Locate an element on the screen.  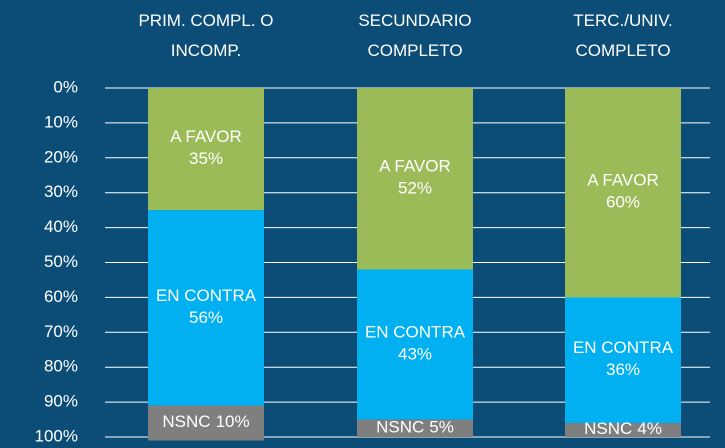
category-label: TERC./UNIV. COMPLETO is located at coordinates (623, 35).